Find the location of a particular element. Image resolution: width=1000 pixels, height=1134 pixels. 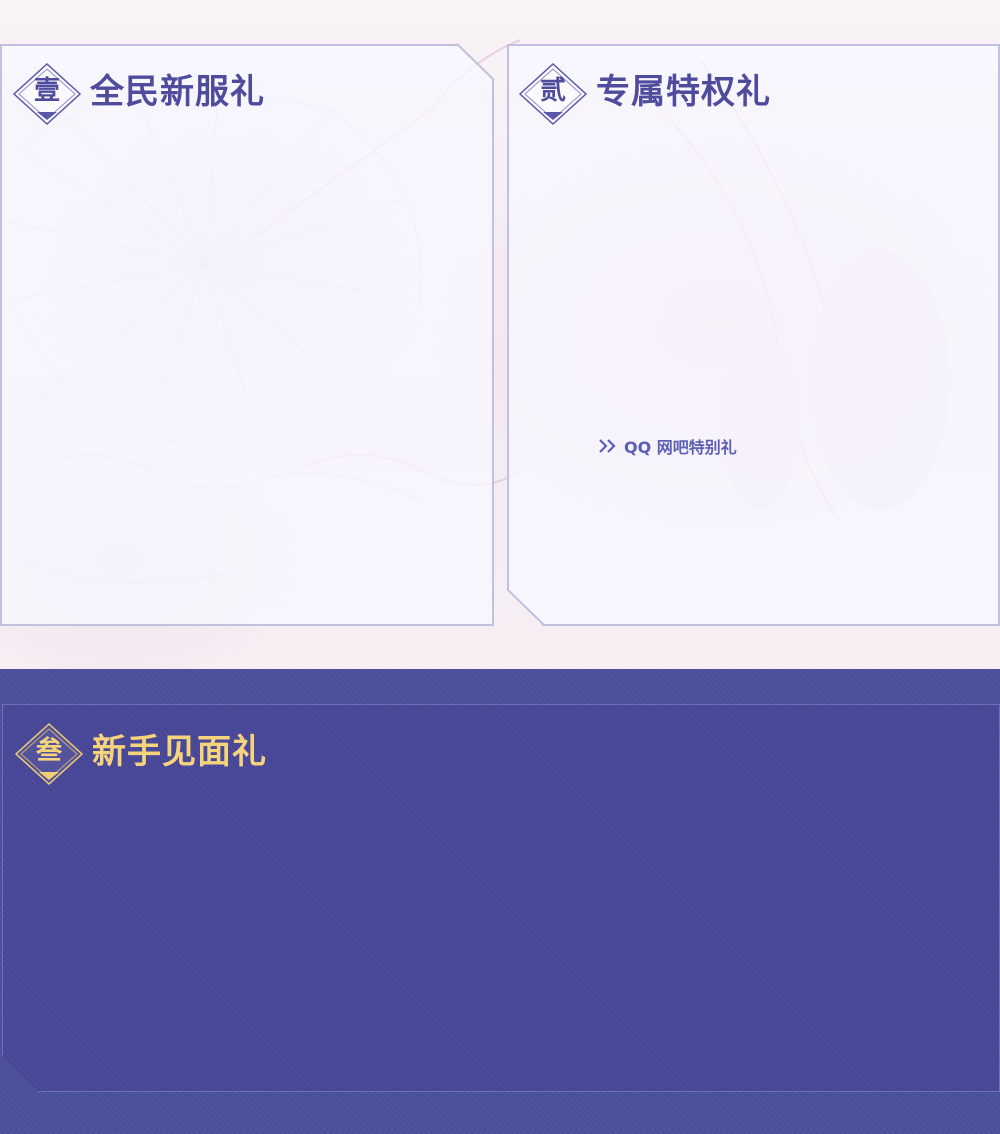

section-title: 新手见面礼 is located at coordinates (179, 751).